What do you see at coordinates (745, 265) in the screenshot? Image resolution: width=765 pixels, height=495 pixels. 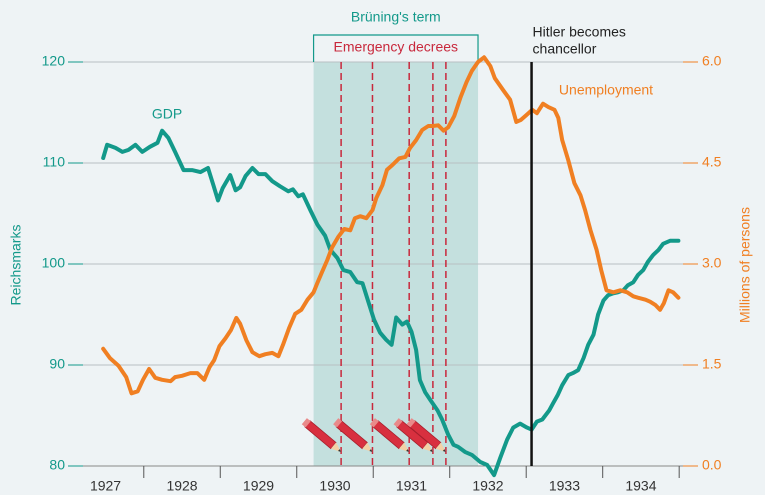 I see `y2-axis-title: Millions of persons` at bounding box center [745, 265].